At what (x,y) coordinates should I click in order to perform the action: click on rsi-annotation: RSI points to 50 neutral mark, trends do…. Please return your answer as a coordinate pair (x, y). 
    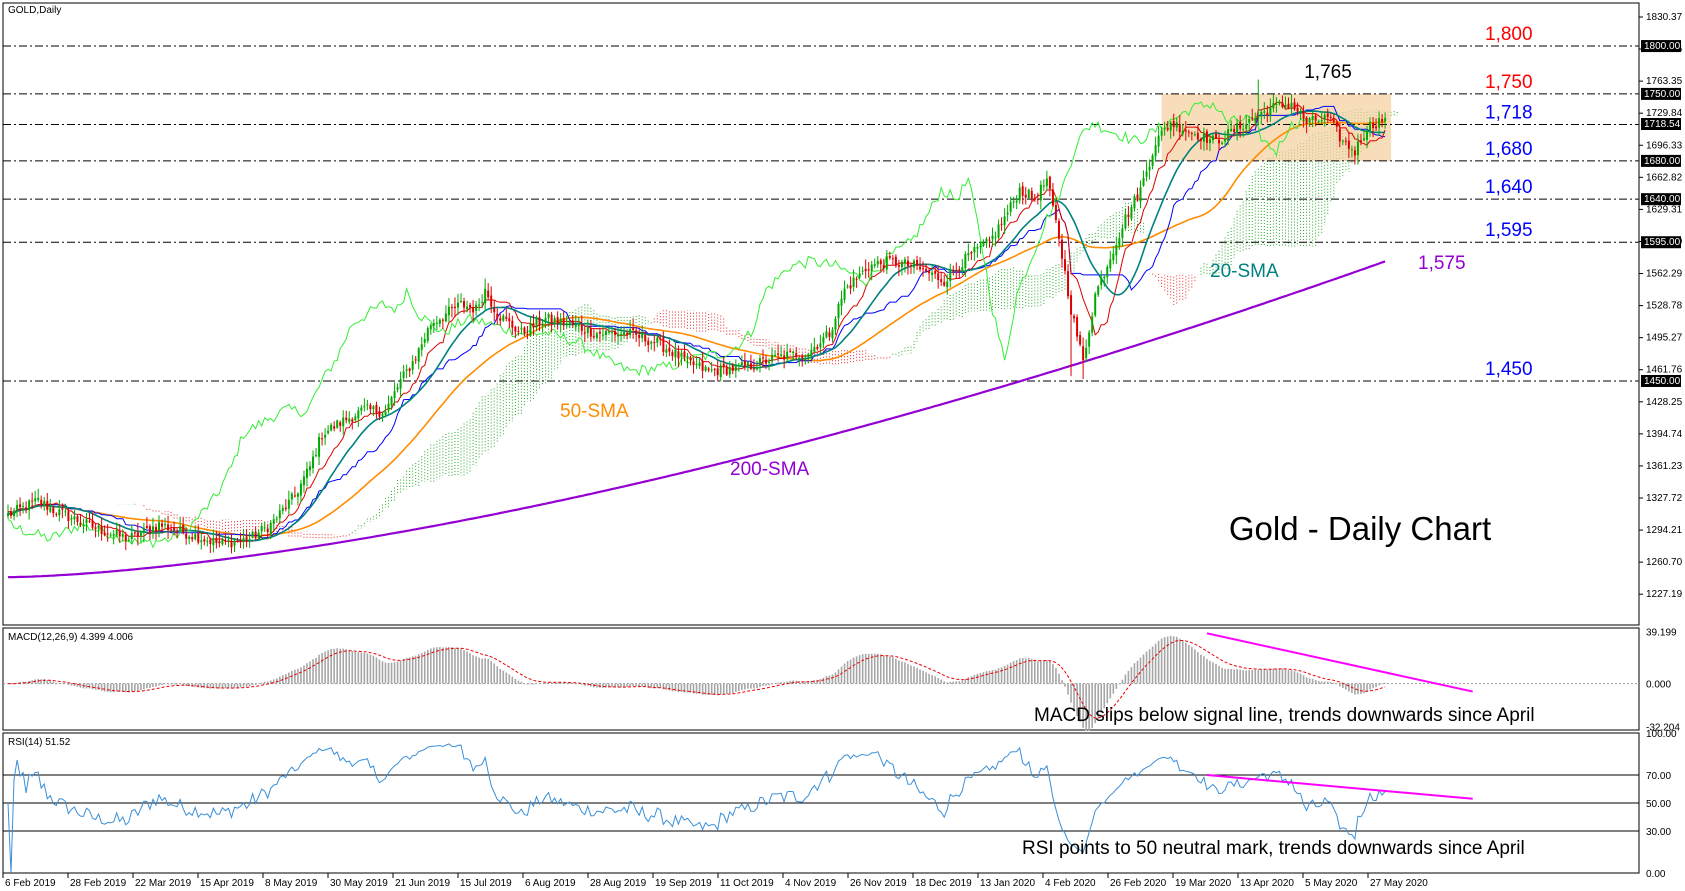
    Looking at the image, I should click on (1273, 848).